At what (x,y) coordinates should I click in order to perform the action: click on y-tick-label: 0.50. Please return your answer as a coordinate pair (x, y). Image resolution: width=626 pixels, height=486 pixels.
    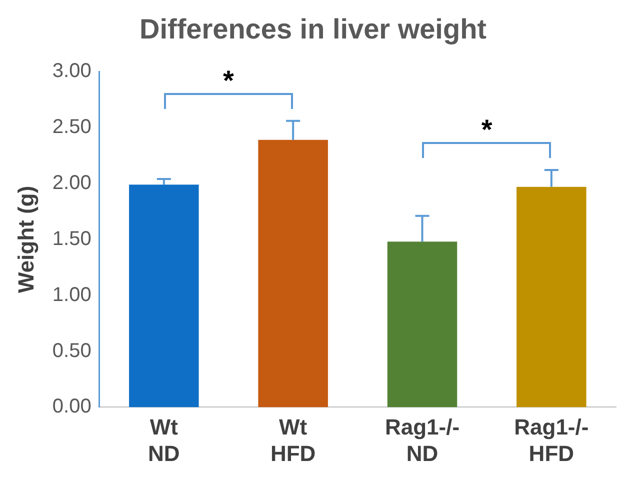
    Looking at the image, I should click on (72, 351).